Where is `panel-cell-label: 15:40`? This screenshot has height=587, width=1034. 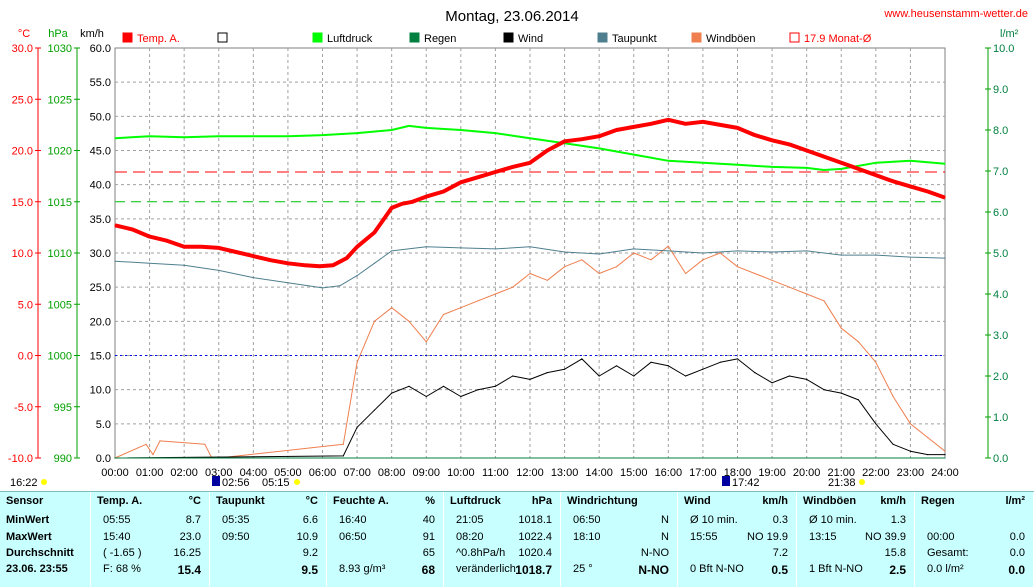
panel-cell-label: 15:40 is located at coordinates (117, 537).